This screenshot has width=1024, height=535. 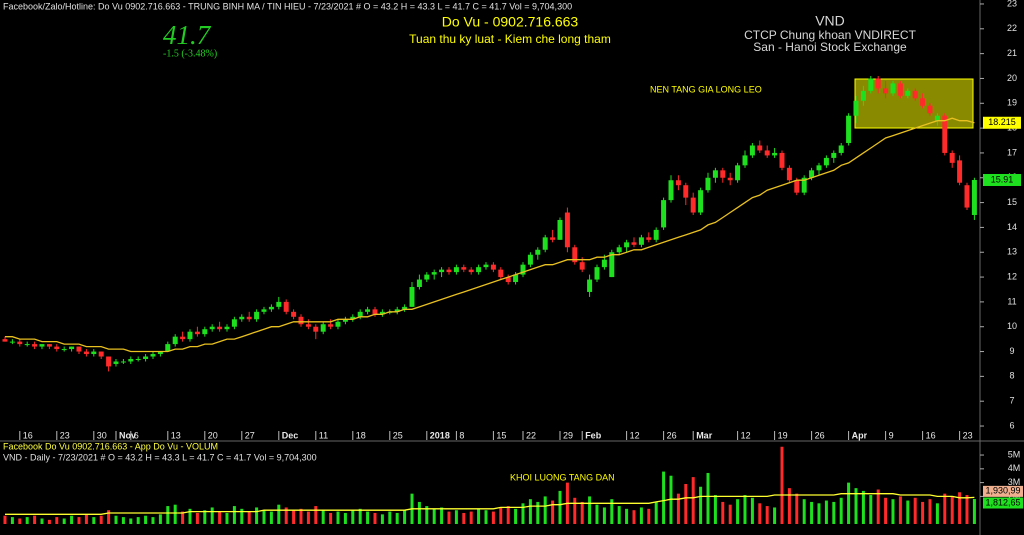 I want to click on x-tick-label: 29, so click(x=568, y=435).